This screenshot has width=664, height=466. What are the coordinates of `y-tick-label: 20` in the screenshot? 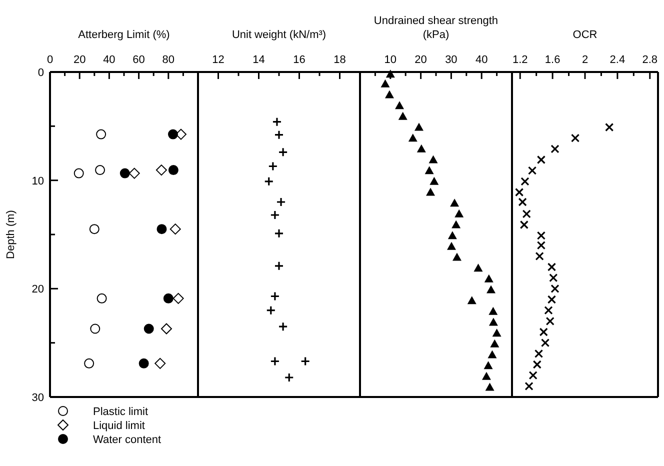 It's located at (38, 290).